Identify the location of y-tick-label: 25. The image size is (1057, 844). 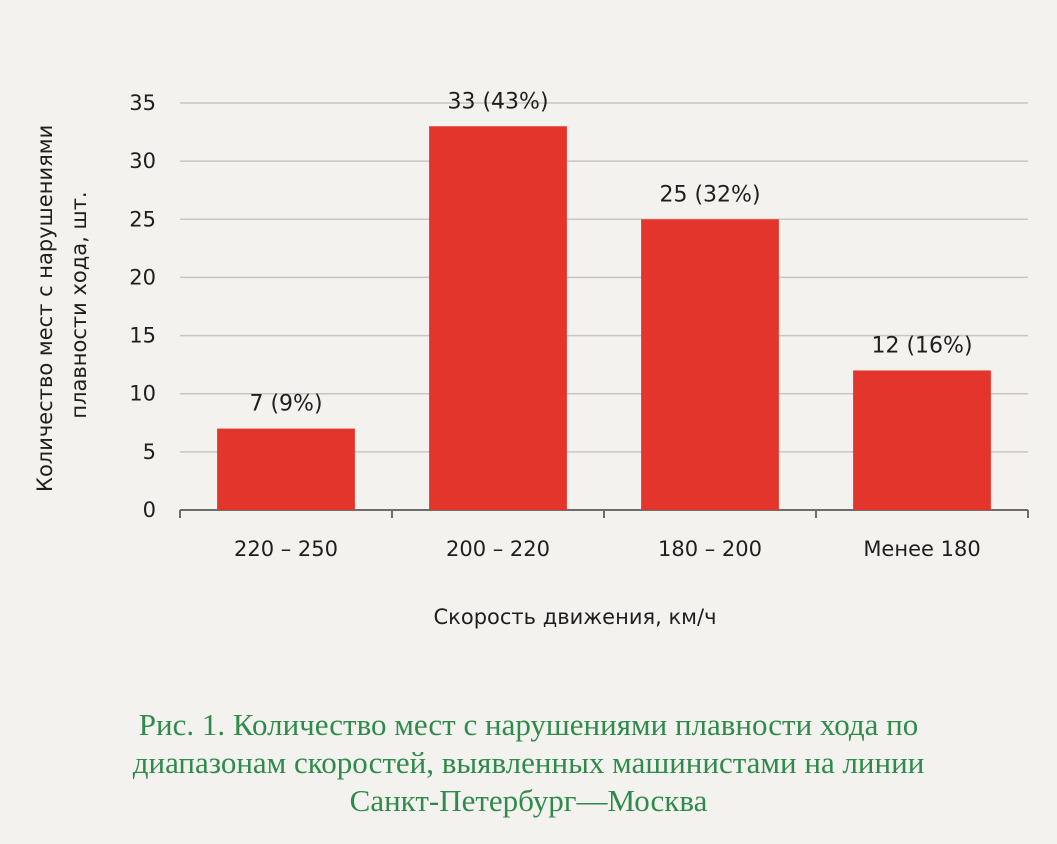
(142, 219).